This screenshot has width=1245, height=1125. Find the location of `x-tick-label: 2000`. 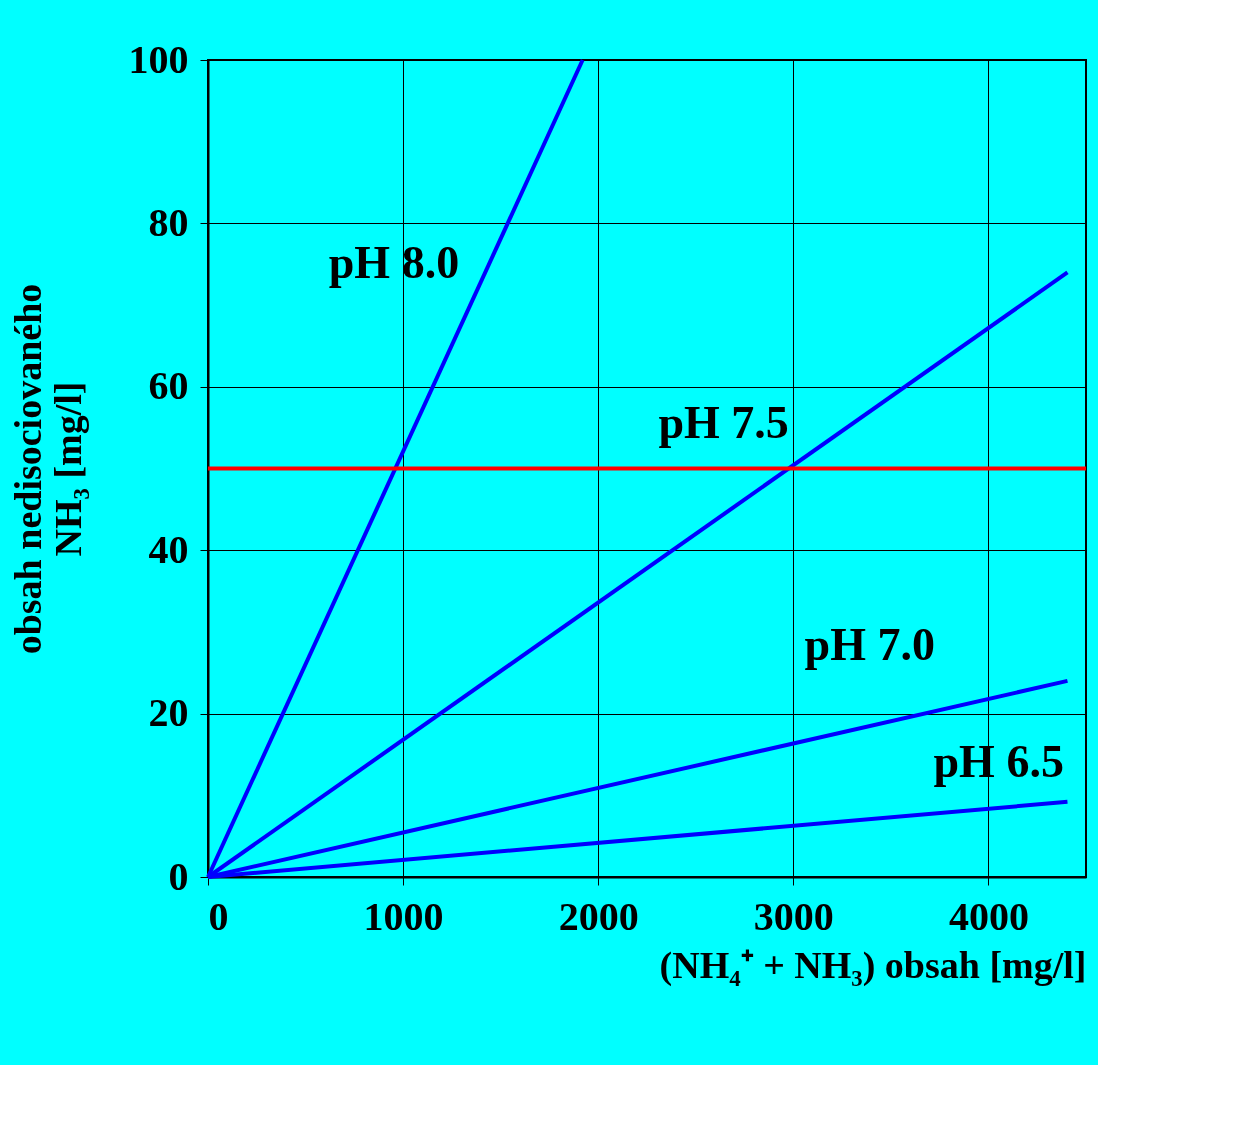

x-tick-label: 2000 is located at coordinates (598, 916).